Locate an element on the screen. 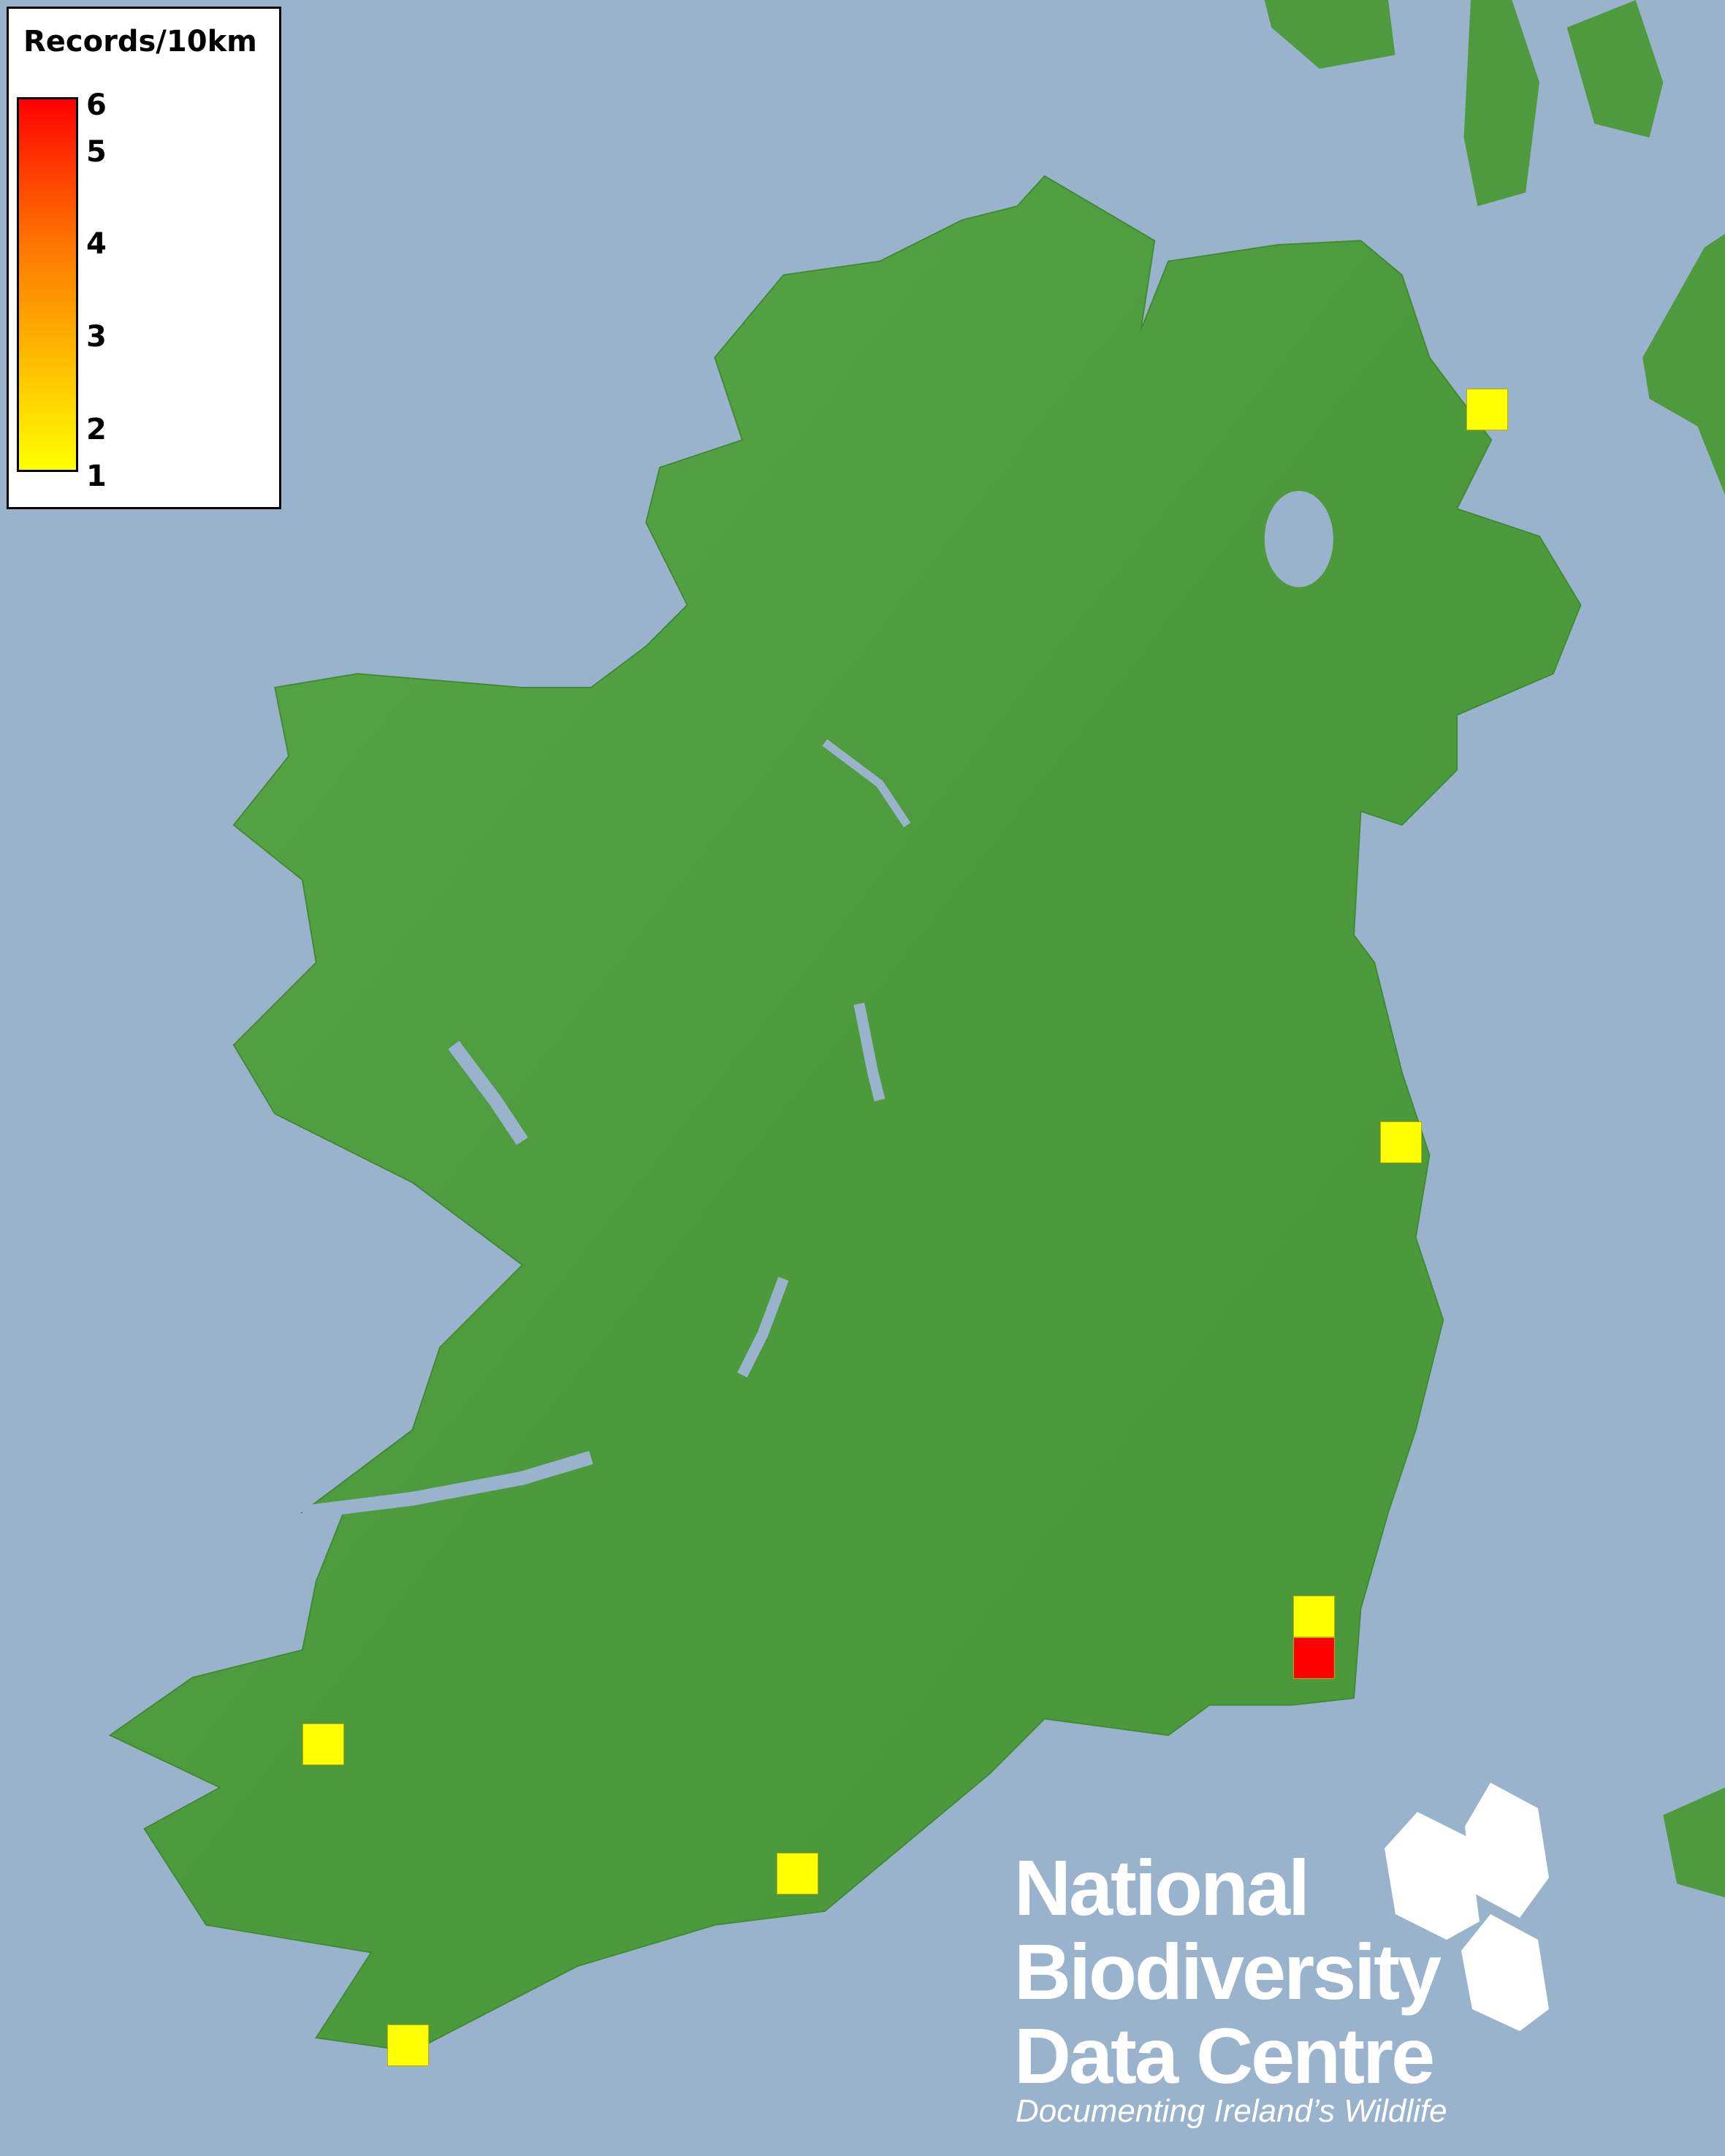 The height and width of the screenshot is (2156, 1725). tick-label-5: 5 is located at coordinates (97, 152).